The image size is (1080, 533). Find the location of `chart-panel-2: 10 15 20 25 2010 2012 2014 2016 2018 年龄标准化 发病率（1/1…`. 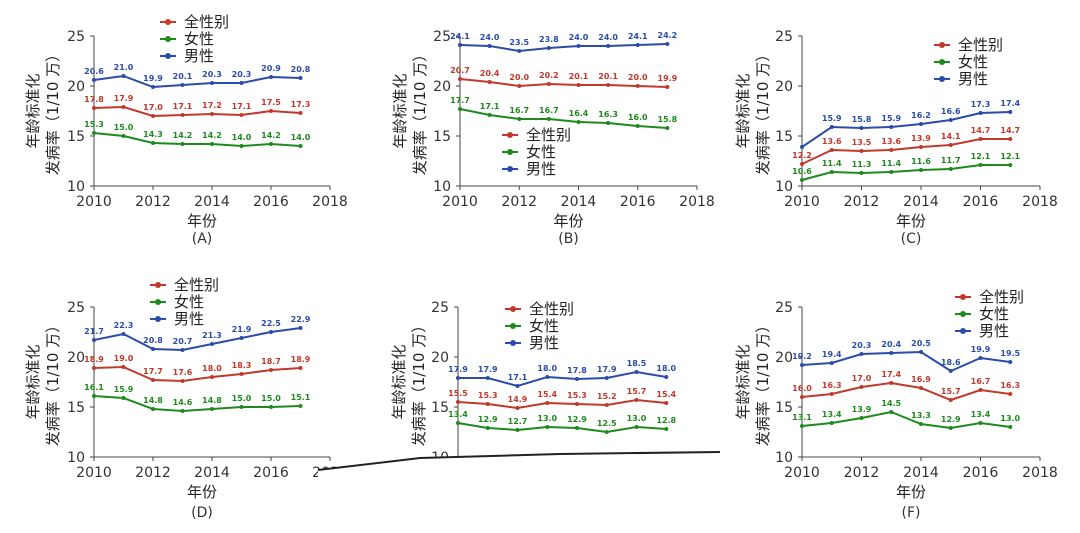

chart-panel-2: 10 15 20 25 2010 2012 2014 2016 2018 年龄标准化 发病率（1/1… is located at coordinates (553, 138).